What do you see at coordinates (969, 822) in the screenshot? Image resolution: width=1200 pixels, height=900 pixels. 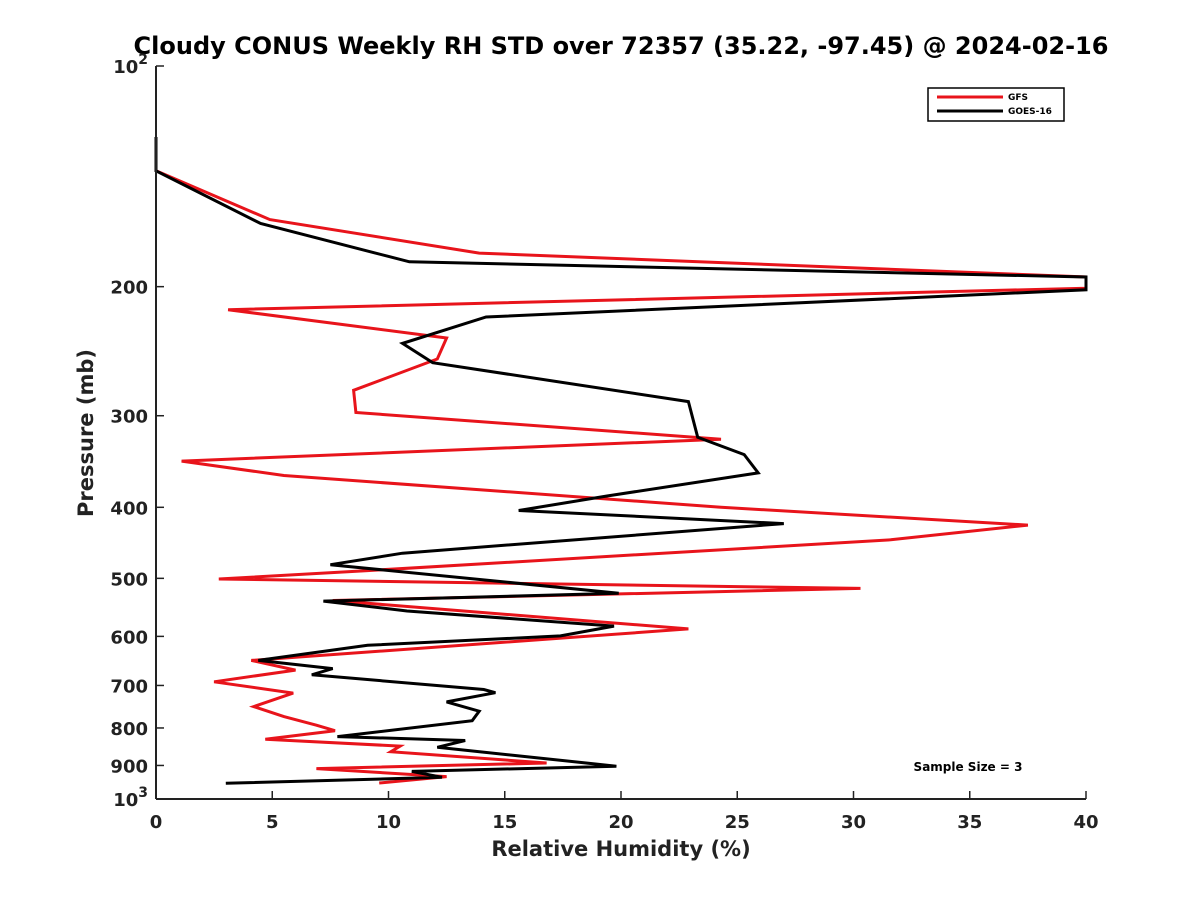 I see `x-tick-label: 35` at bounding box center [969, 822].